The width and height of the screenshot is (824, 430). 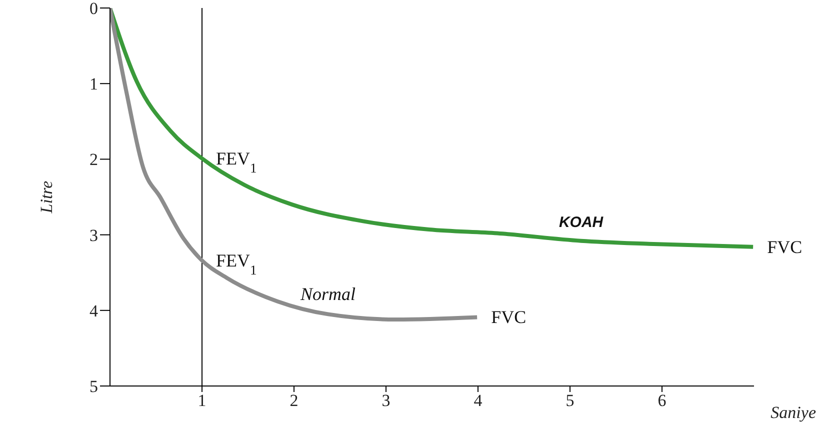 I want to click on y-axis-title: Litre, so click(x=46, y=197).